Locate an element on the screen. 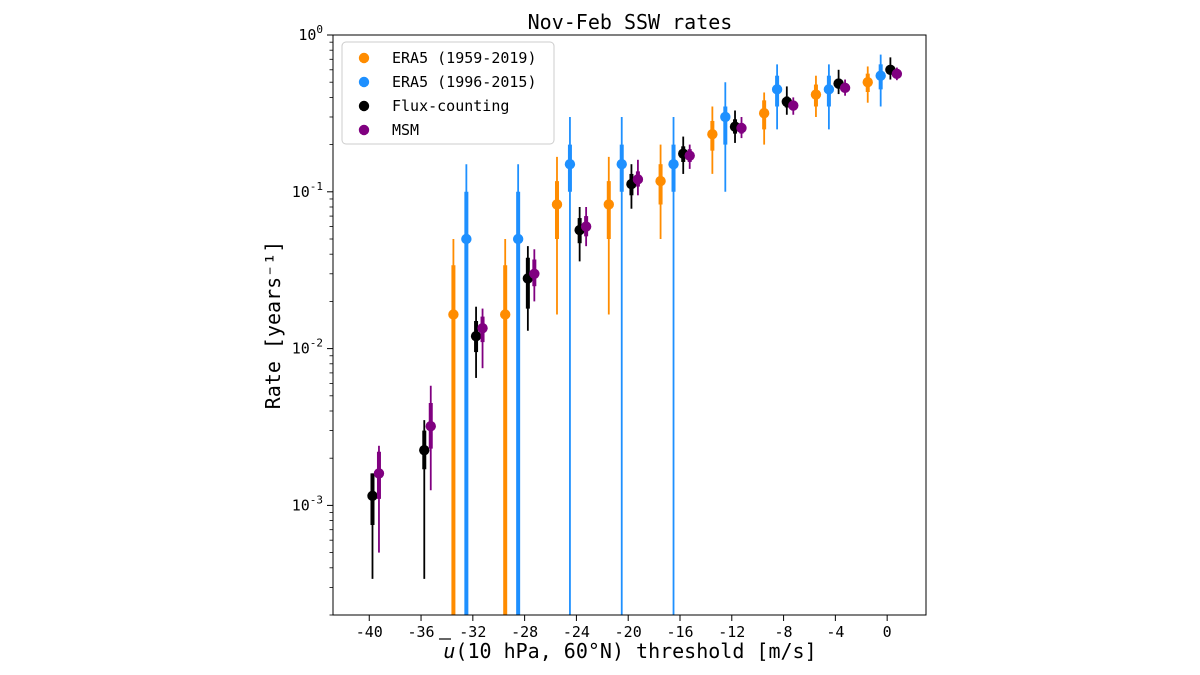  x-tick-label: -36 is located at coordinates (420, 632).